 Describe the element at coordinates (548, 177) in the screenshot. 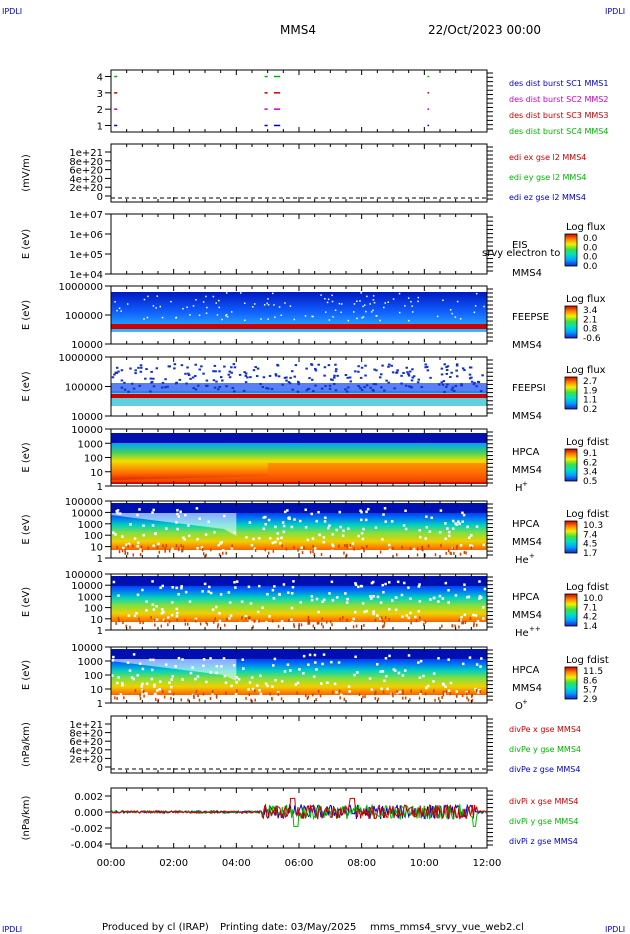

I see `legend-entry: edi ey gse l2 MMS4` at that location.